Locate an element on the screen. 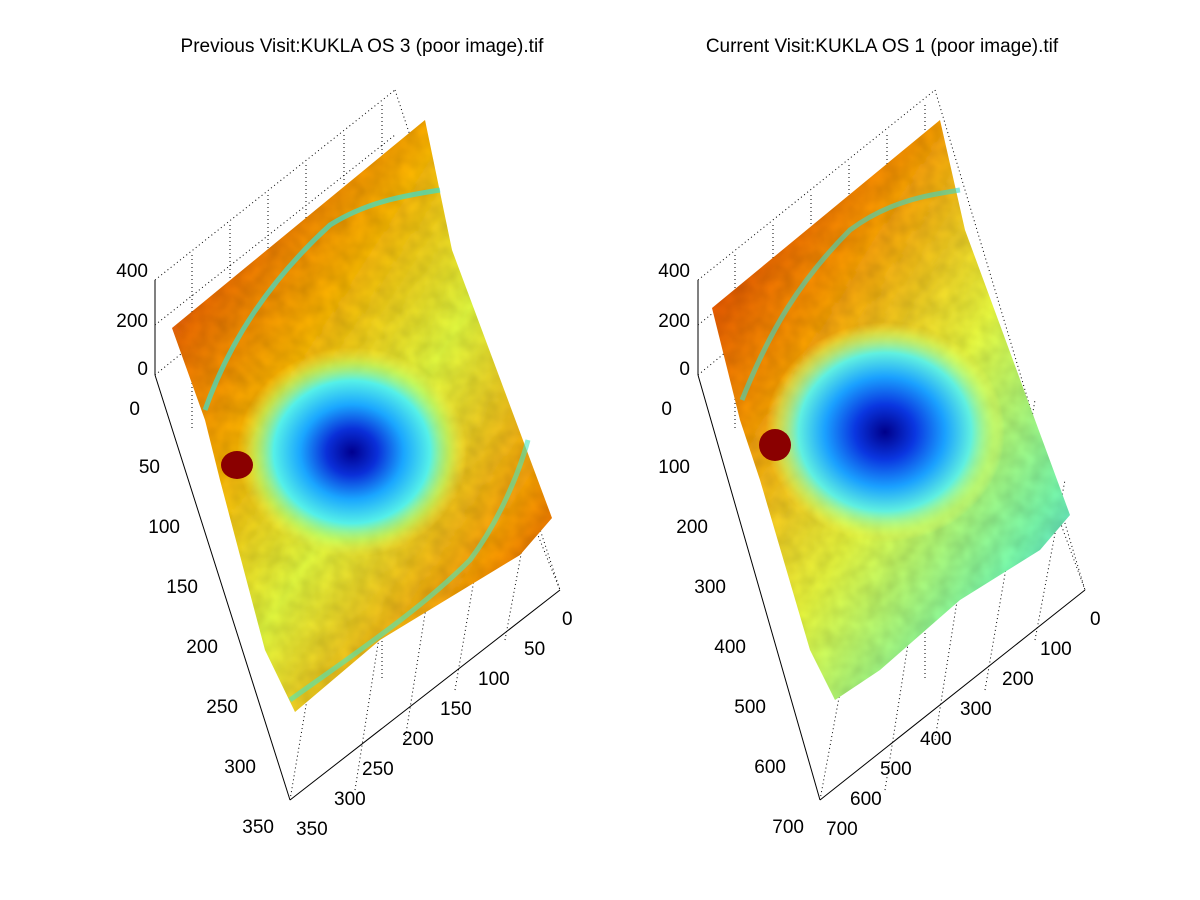  left-x-tick: 350 is located at coordinates (312, 829).